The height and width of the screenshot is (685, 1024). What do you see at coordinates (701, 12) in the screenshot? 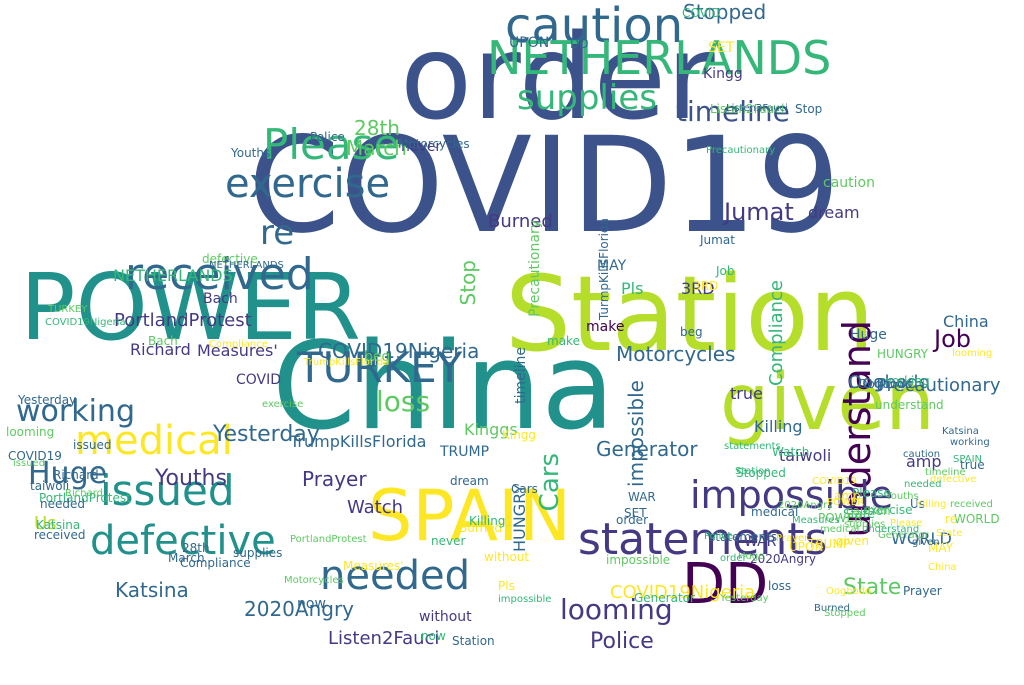
I see `word-covid: COVID` at bounding box center [701, 12].